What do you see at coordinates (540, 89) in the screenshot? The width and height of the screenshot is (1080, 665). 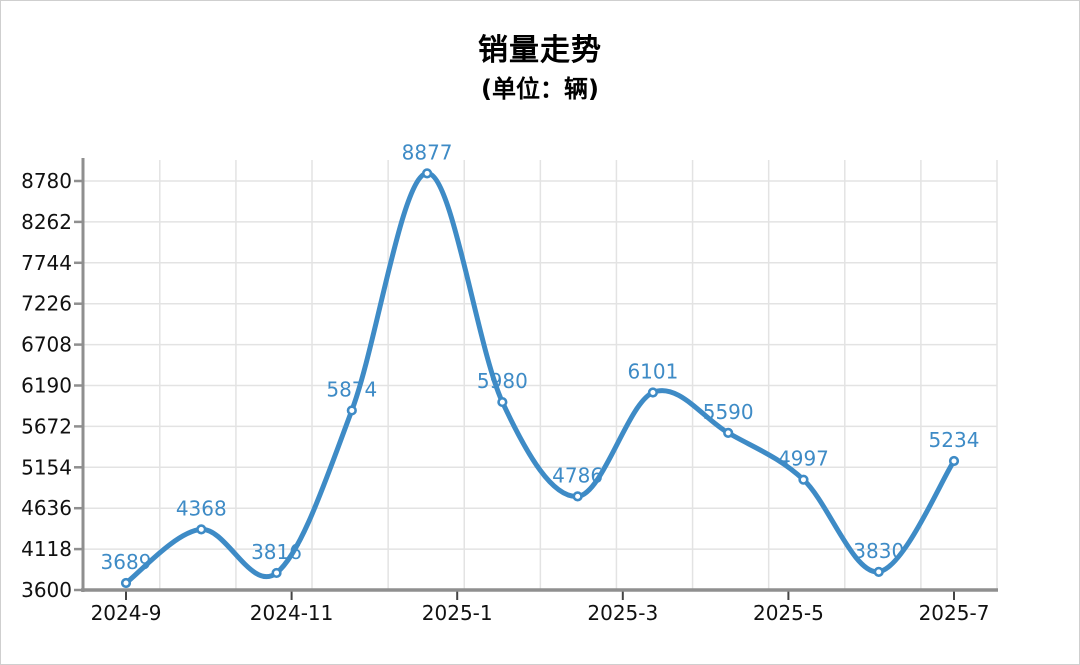 I see `chart-subtitle: (单位：辆)` at bounding box center [540, 89].